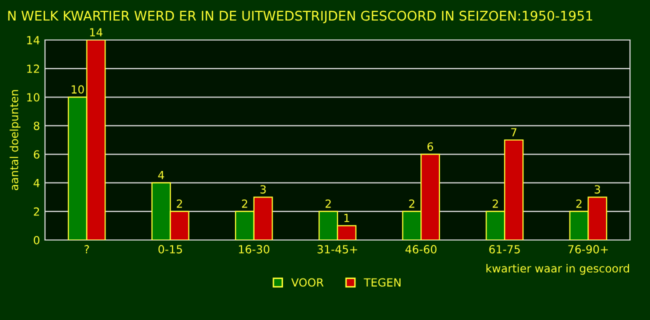 The image size is (650, 320). I want to click on y-tick-label: 4, so click(37, 183).